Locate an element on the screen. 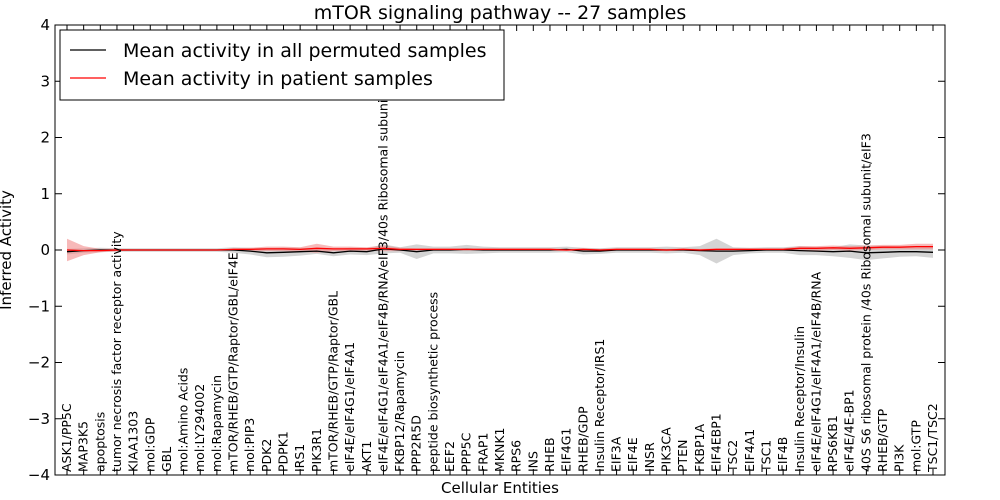 This screenshot has height=500, width=1000. category-label: EIF4G1 is located at coordinates (566, 450).